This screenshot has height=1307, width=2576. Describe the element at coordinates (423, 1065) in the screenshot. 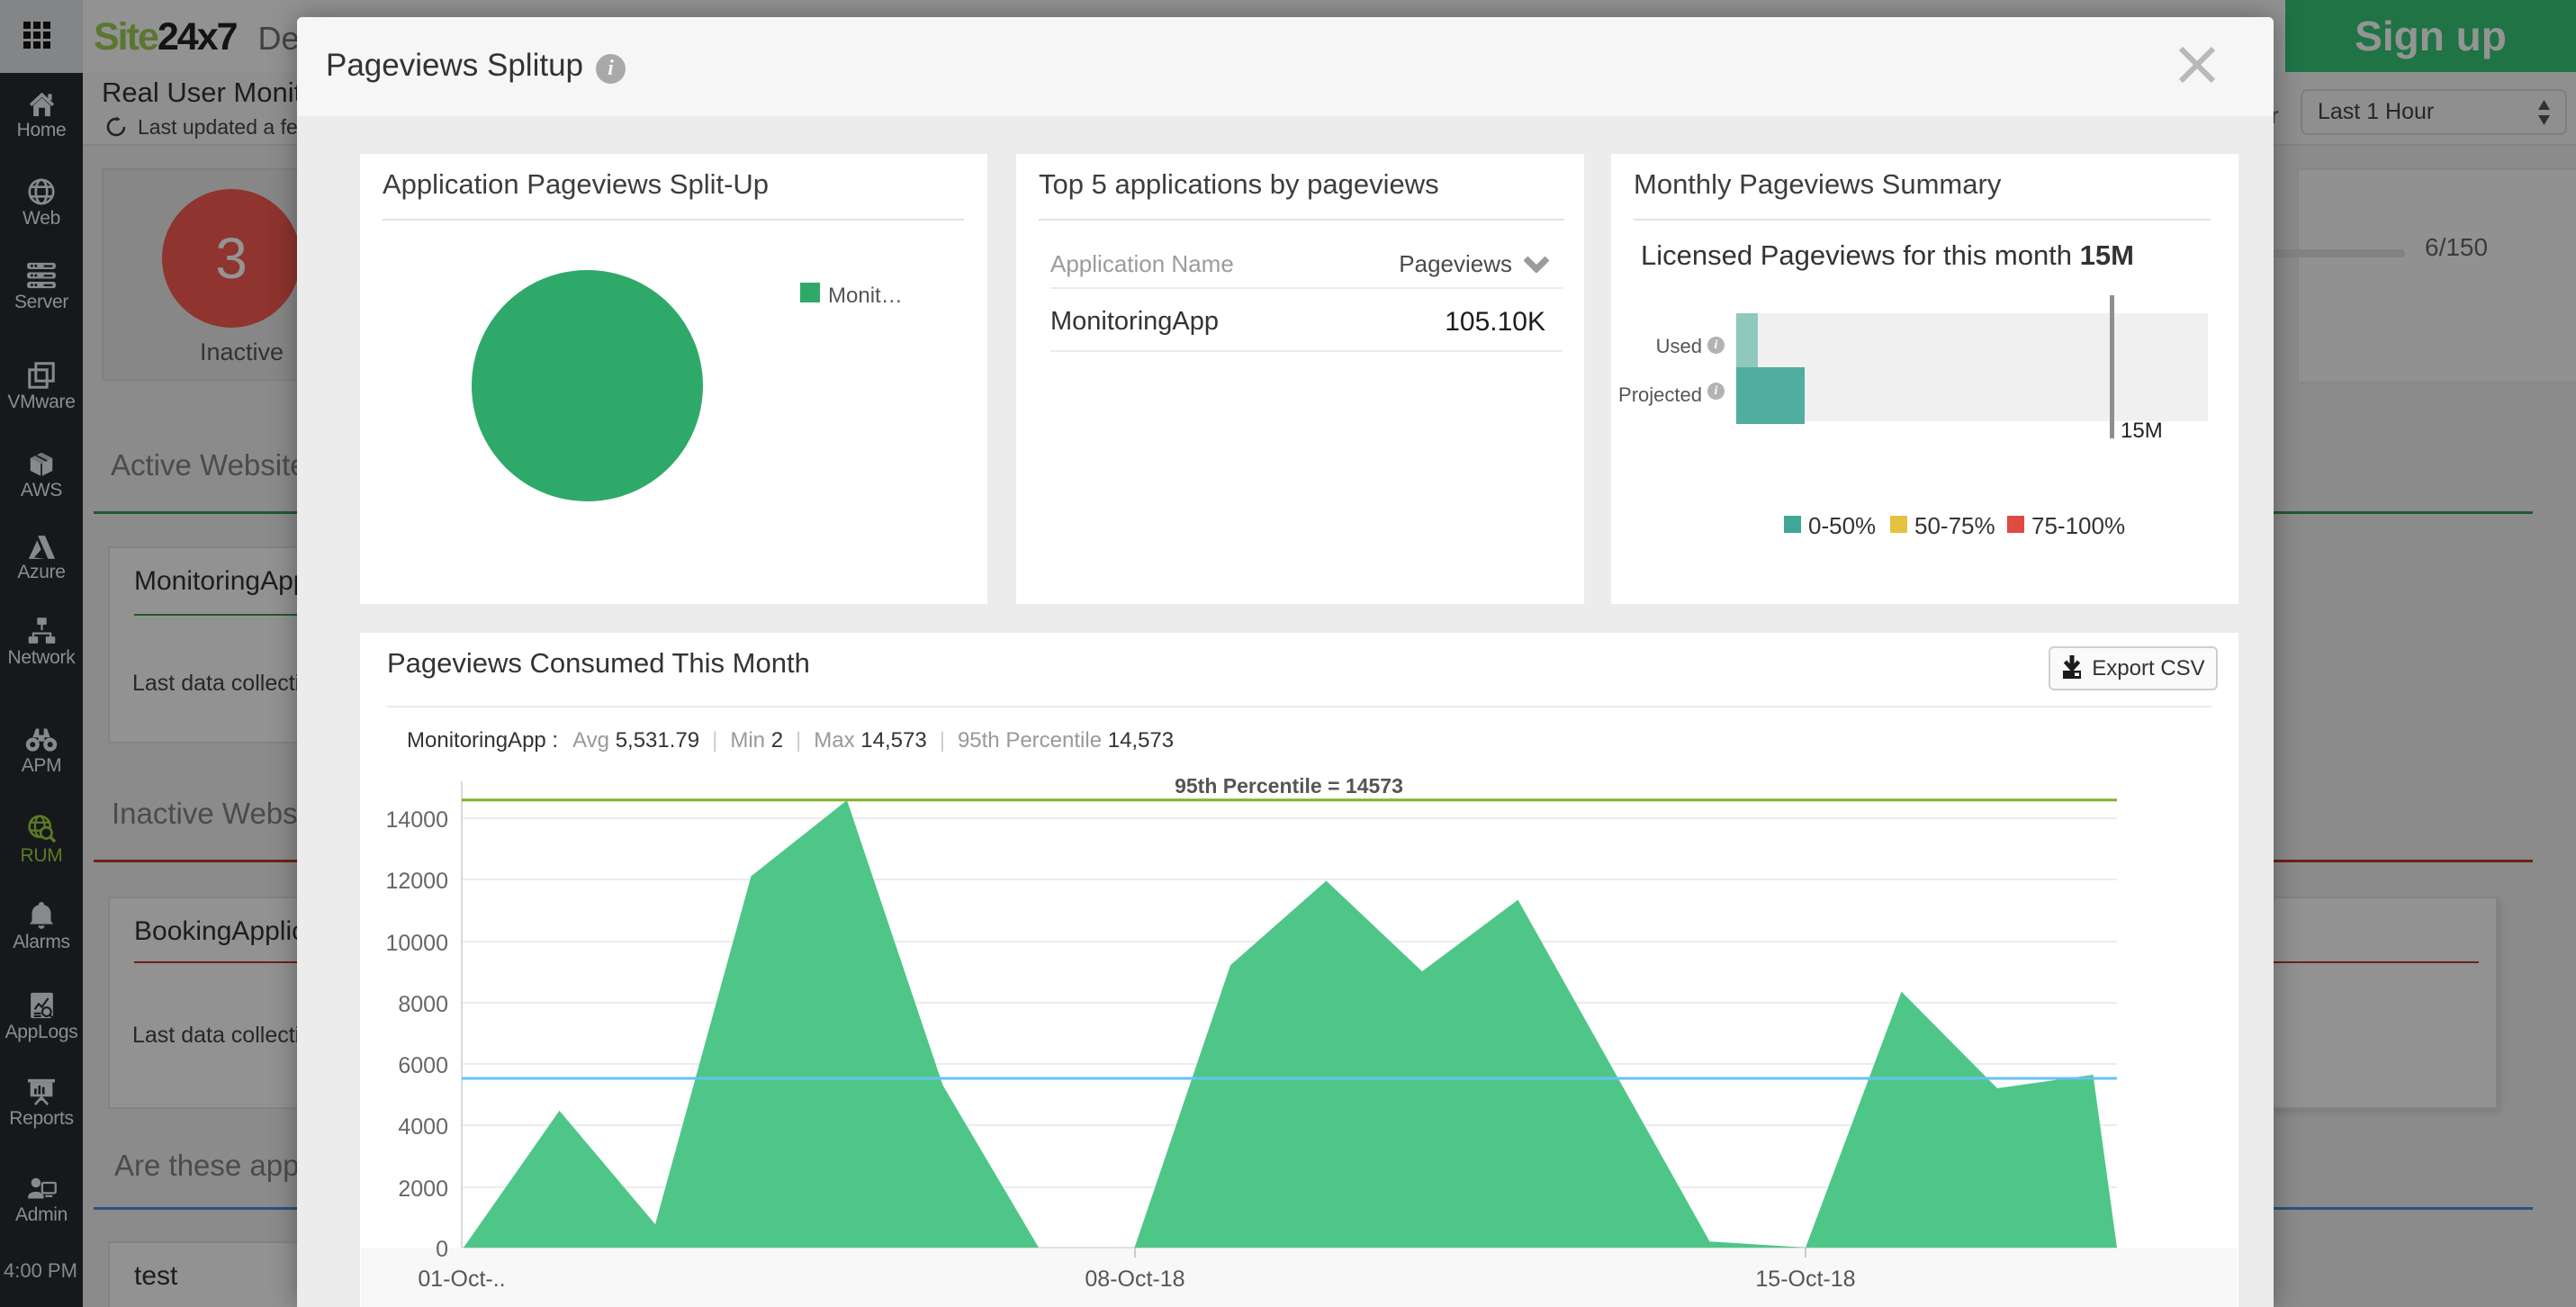

I see `svg-text: 6000` at that location.